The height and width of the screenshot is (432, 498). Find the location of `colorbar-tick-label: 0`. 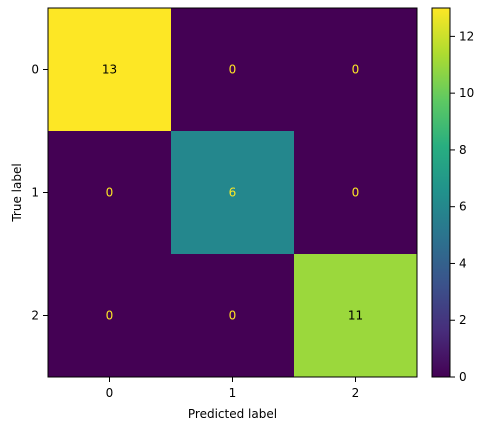

colorbar-tick-label: 0 is located at coordinates (463, 377).